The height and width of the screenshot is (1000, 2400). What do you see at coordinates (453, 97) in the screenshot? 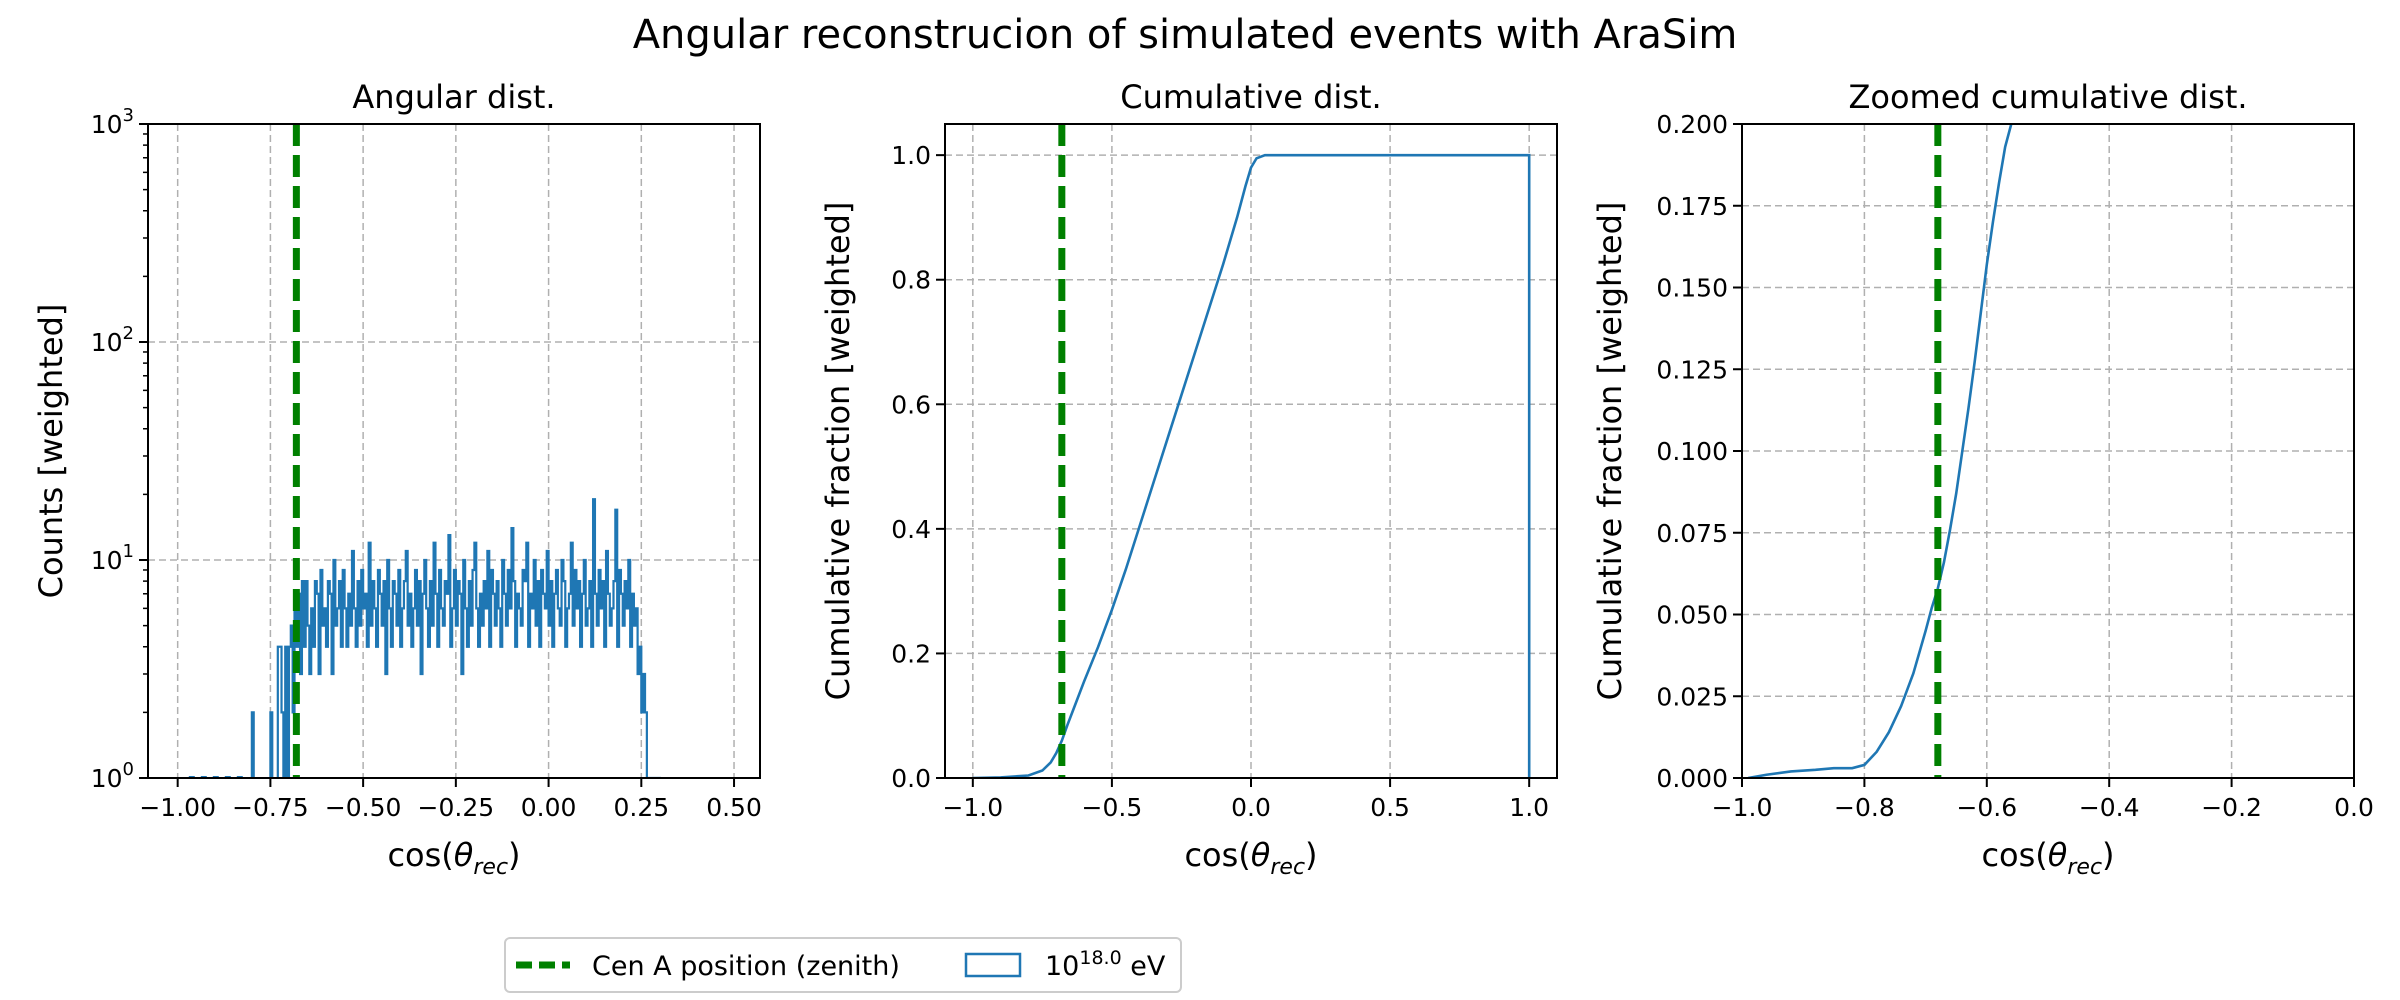
I see `panel-title: Angular dist.` at bounding box center [453, 97].